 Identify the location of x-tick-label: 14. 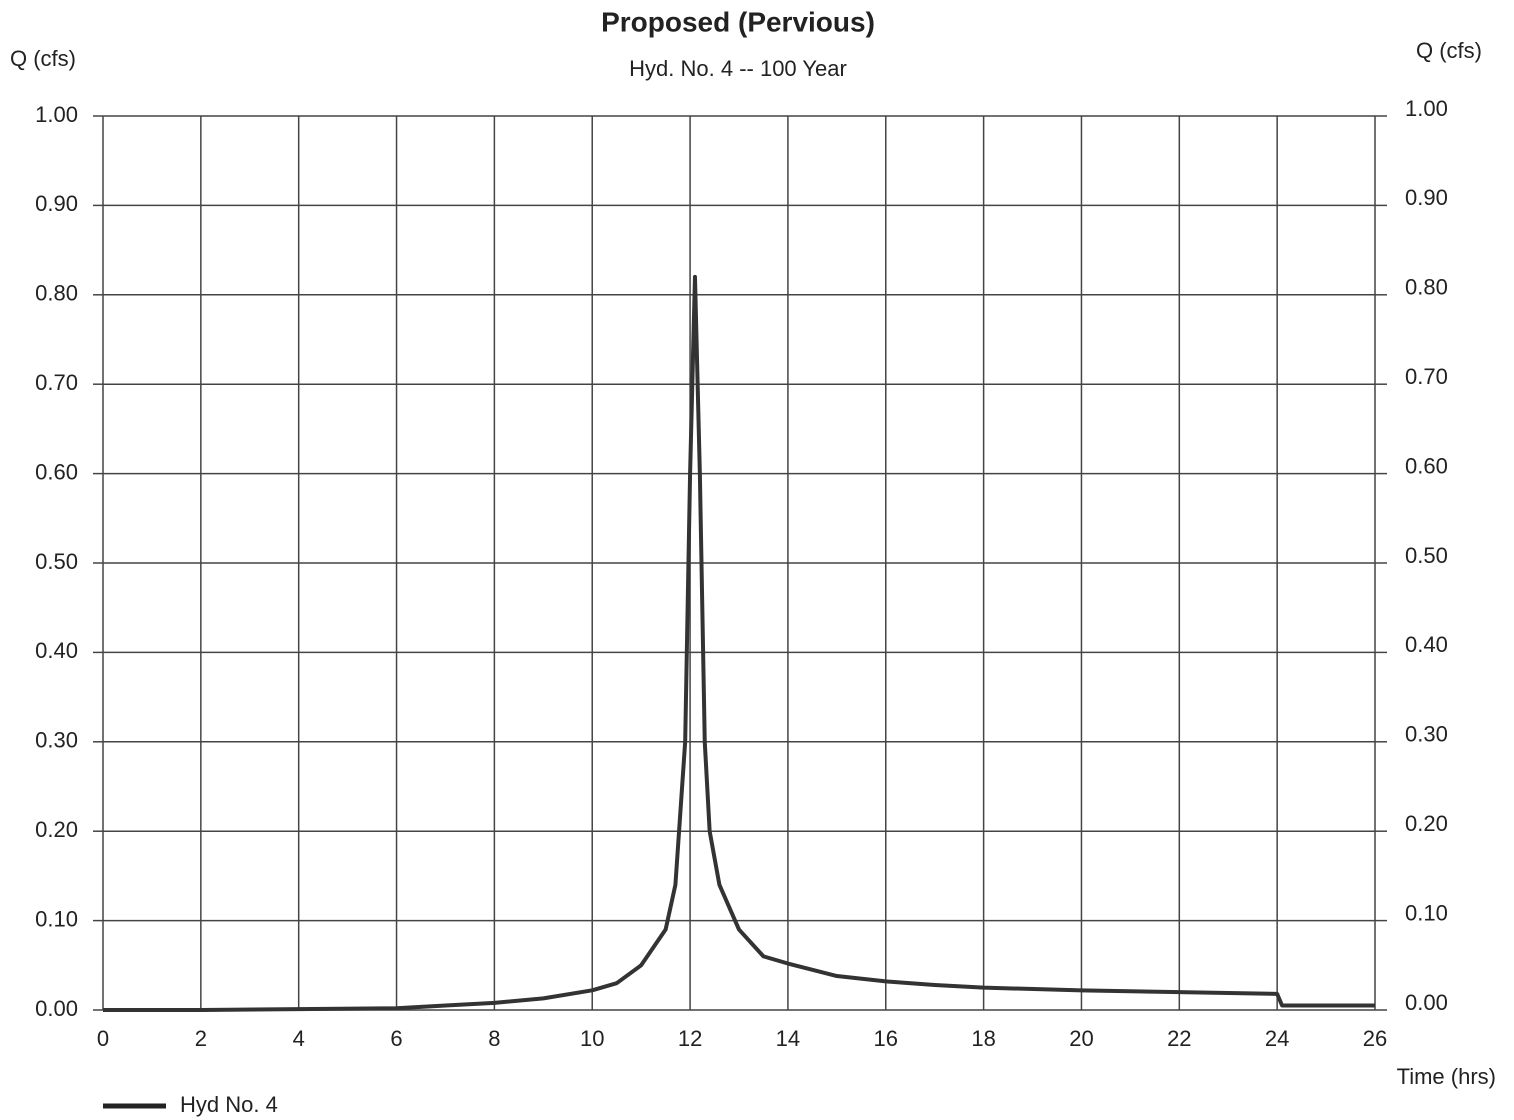
(788, 1038).